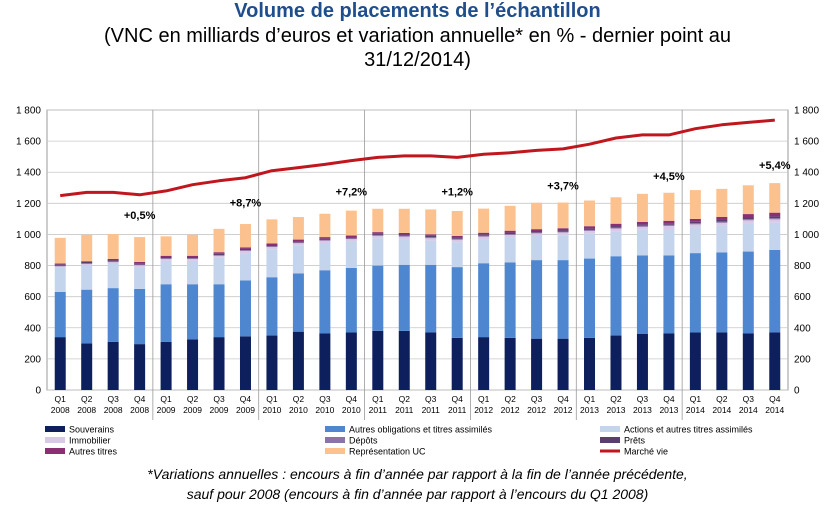 The image size is (835, 506). What do you see at coordinates (192, 410) in the screenshot?
I see `x-tick-year: 2009` at bounding box center [192, 410].